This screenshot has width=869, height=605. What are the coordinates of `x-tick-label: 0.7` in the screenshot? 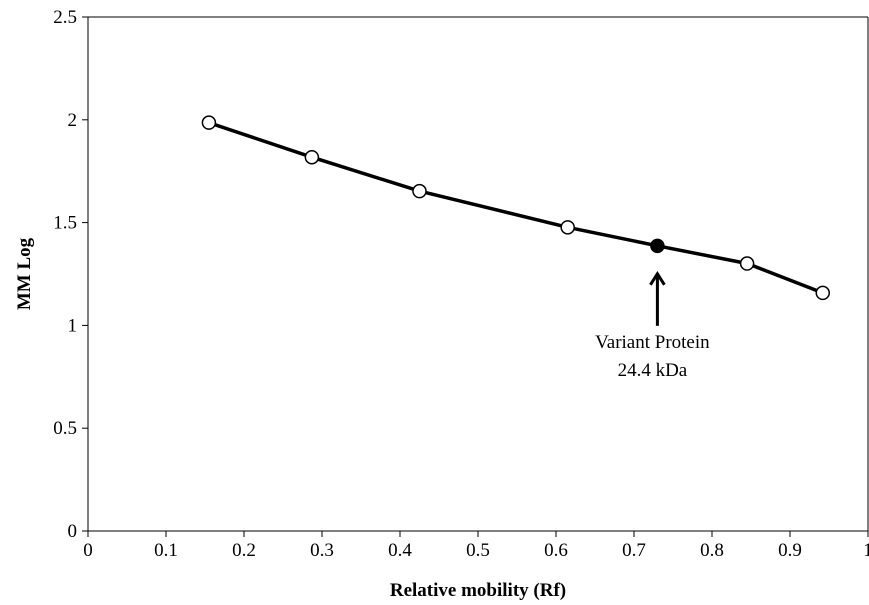 It's located at (634, 550).